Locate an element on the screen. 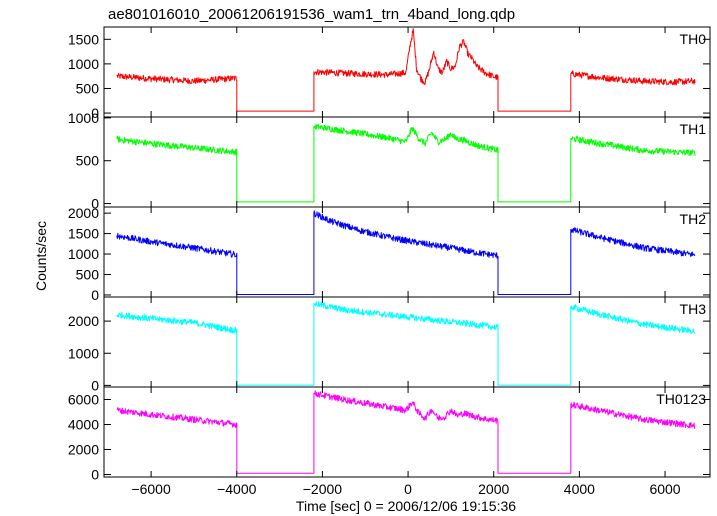 The image size is (717, 516). panel-label: TH1 is located at coordinates (693, 129).